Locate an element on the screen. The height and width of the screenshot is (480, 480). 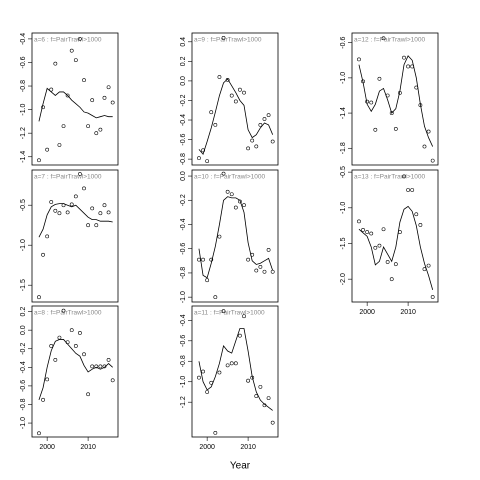
strip-label: a=9 : f=PairTrawl>1000 is located at coordinates (228, 40).